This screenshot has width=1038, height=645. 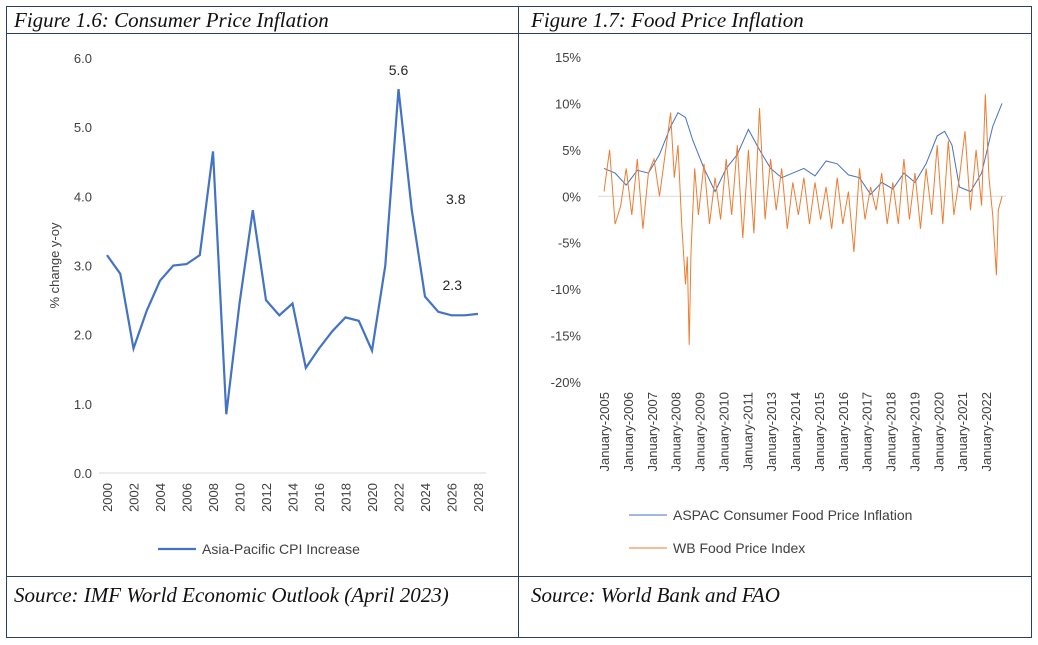 I want to click on x-tick-label: January-2022, so click(x=986, y=432).